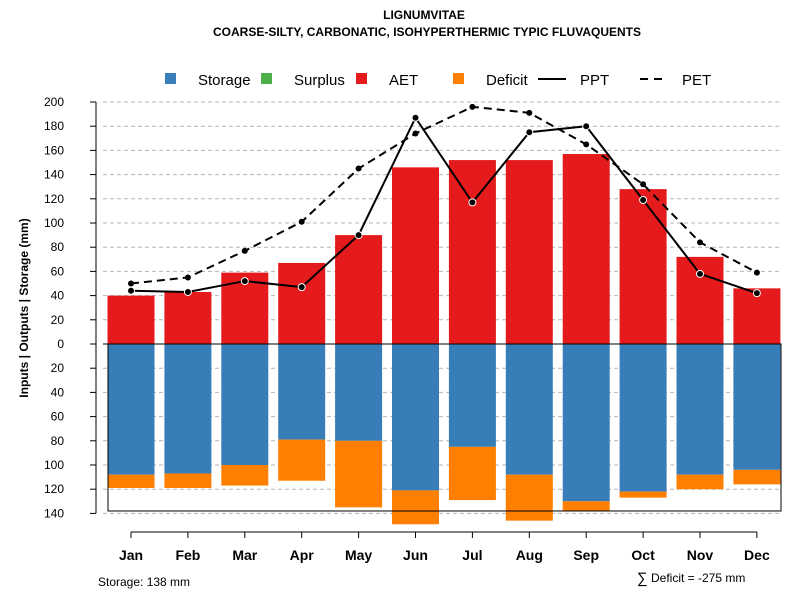 This screenshot has width=800, height=600. What do you see at coordinates (54, 175) in the screenshot?
I see `y-tick-upper-140: 140` at bounding box center [54, 175].